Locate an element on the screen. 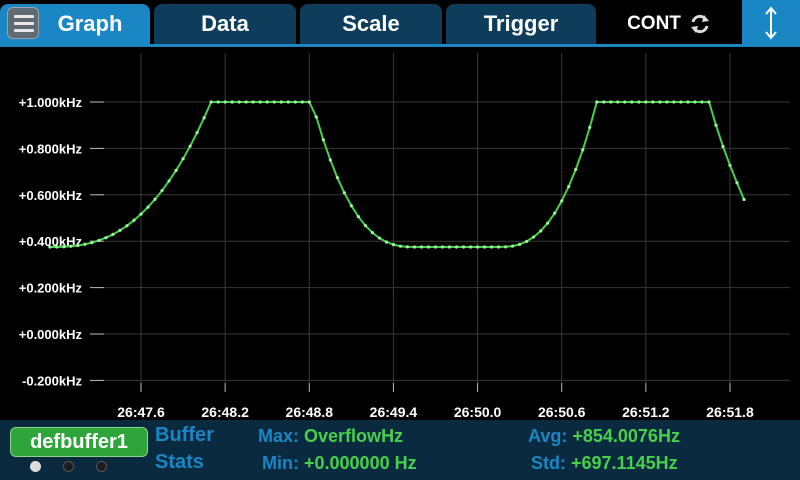 This screenshot has height=480, width=800. stat-std-label: Std: is located at coordinates (548, 463).